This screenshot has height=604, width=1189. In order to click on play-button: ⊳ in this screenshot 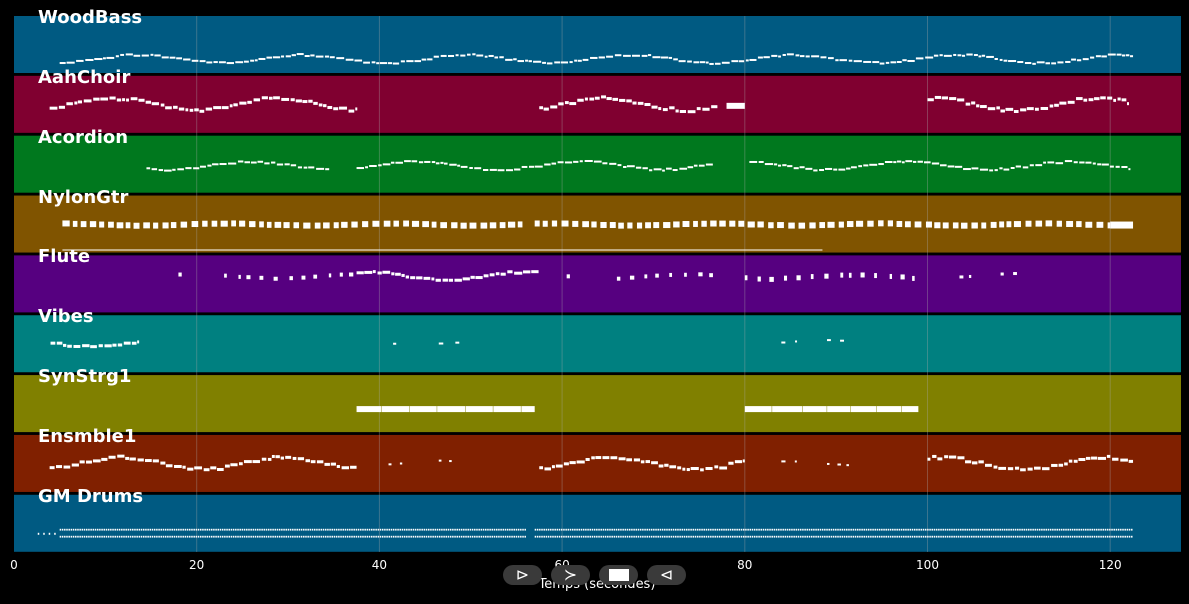, I will do `click(522, 575)`.